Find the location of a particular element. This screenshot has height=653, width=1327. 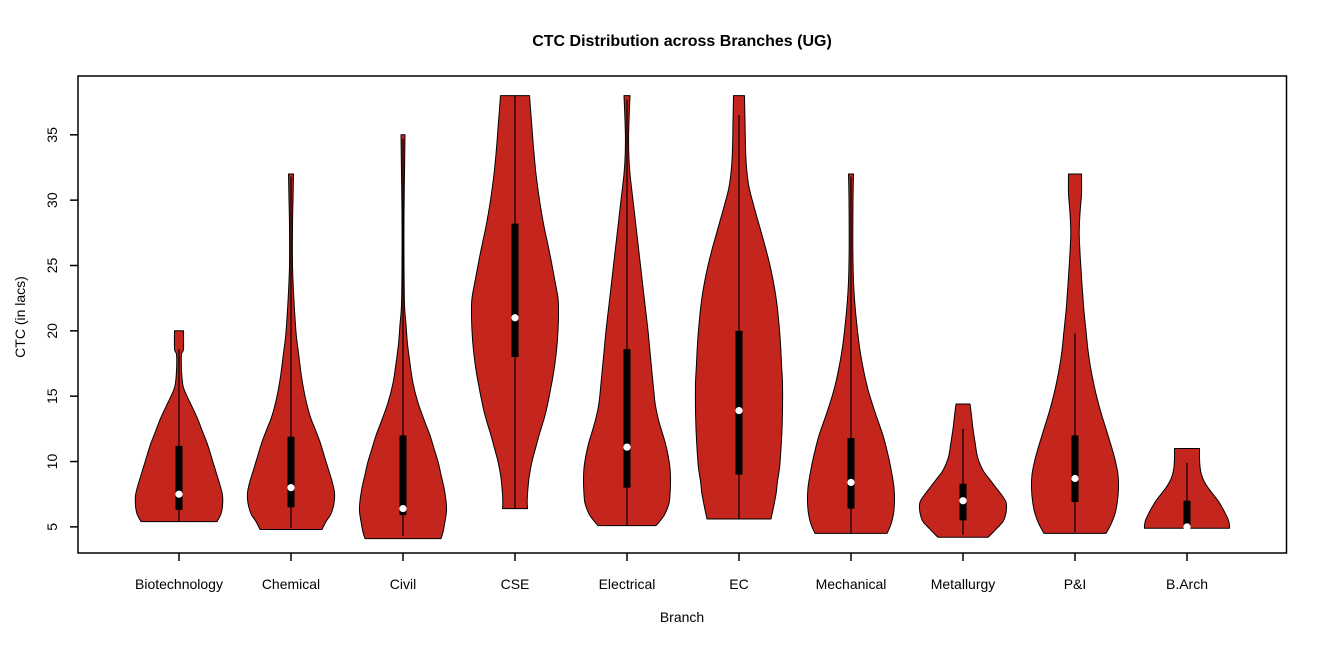

x-tick-label-ec: EC is located at coordinates (738, 584).